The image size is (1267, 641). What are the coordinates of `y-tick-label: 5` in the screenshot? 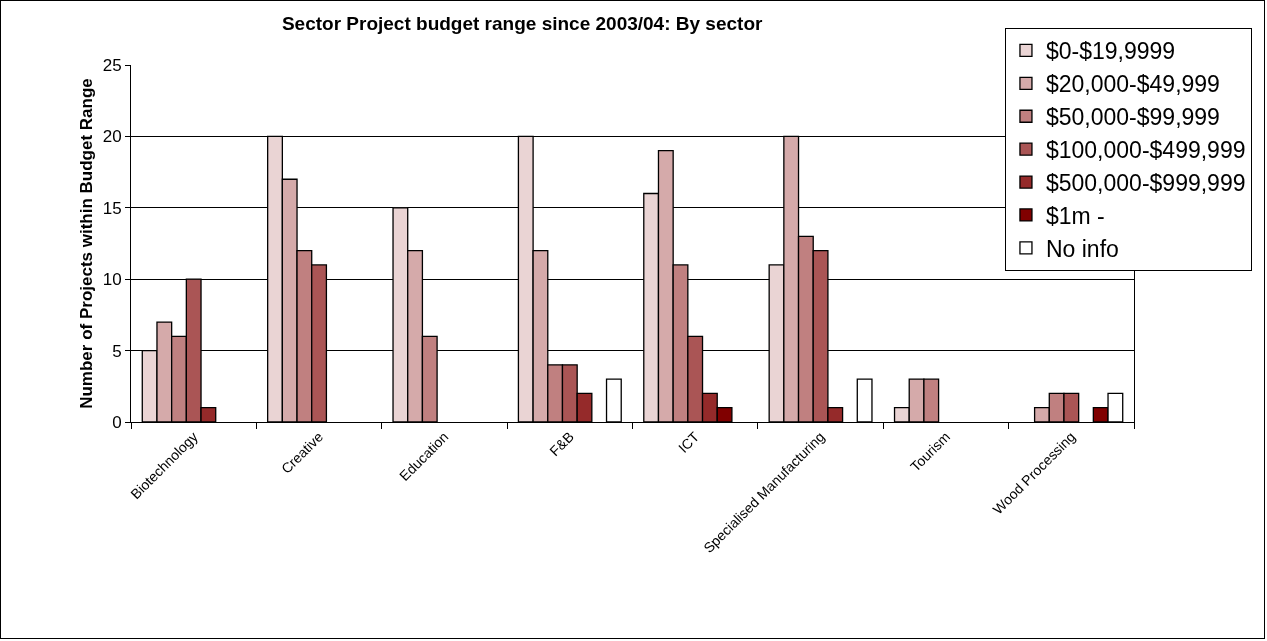 It's located at (117, 351).